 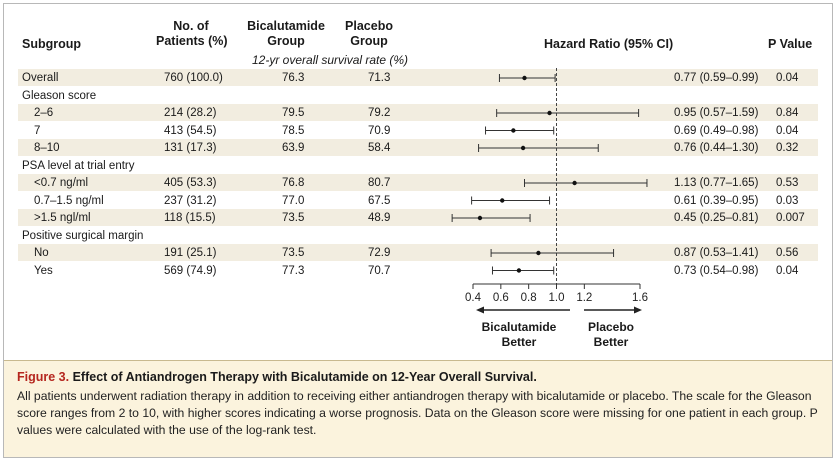 I want to click on subgroup-header: Gleason score, so click(x=59, y=95).